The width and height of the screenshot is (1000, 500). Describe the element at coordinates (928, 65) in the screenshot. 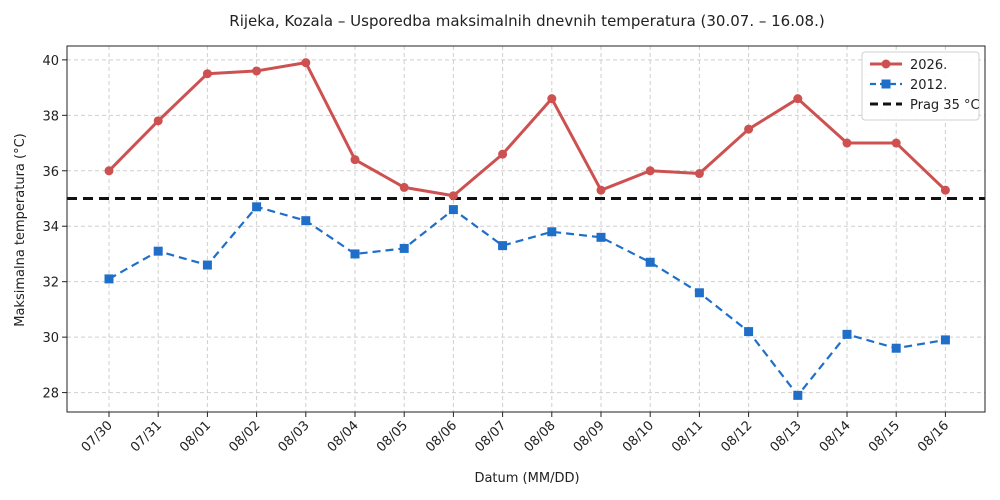

I see `legend-label: 2026.` at that location.